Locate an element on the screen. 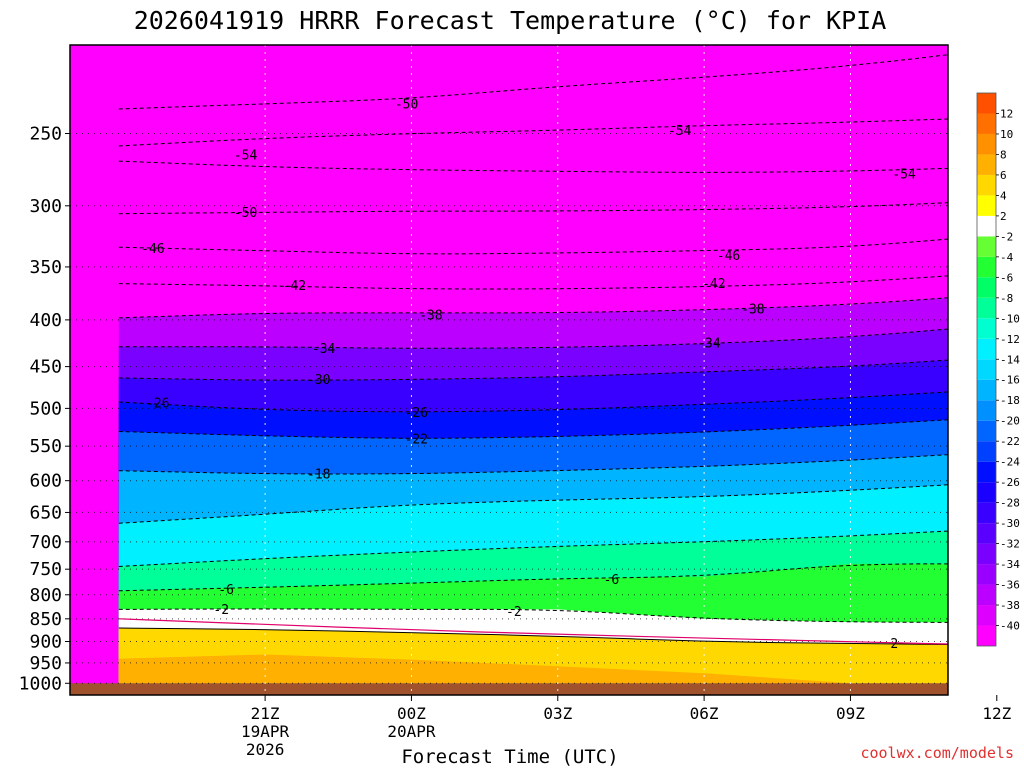 This screenshot has height=768, width=1024. y-tick-label: 450 is located at coordinates (45, 367).